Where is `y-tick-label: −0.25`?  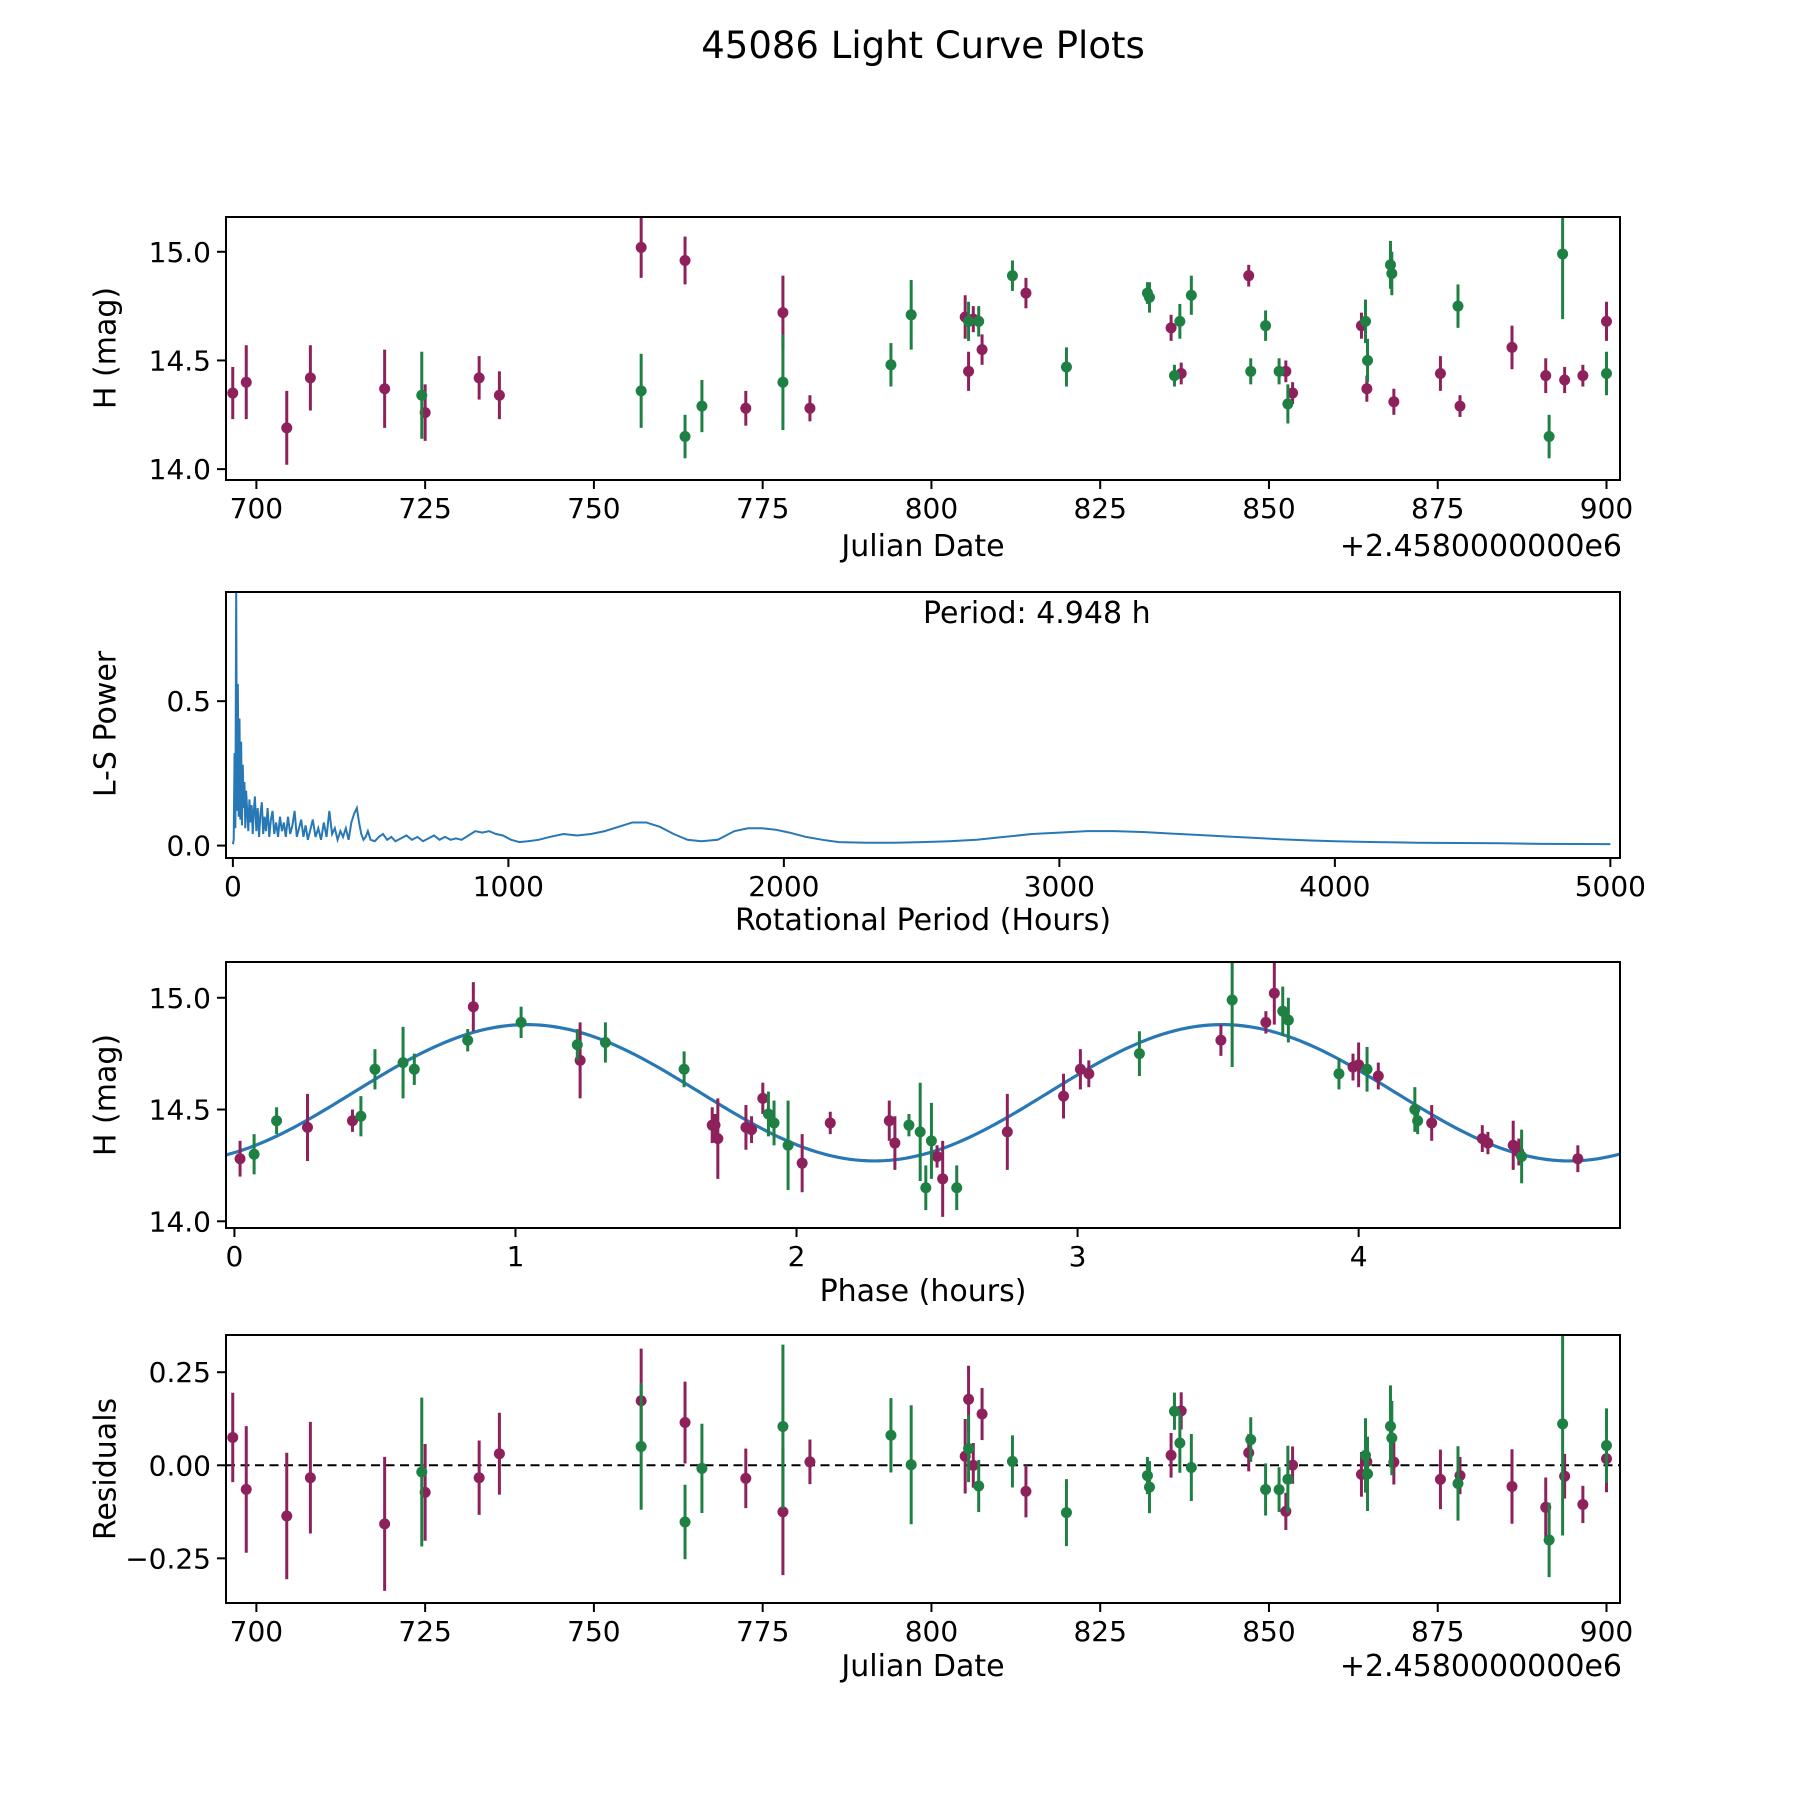 y-tick-label: −0.25 is located at coordinates (168, 1558).